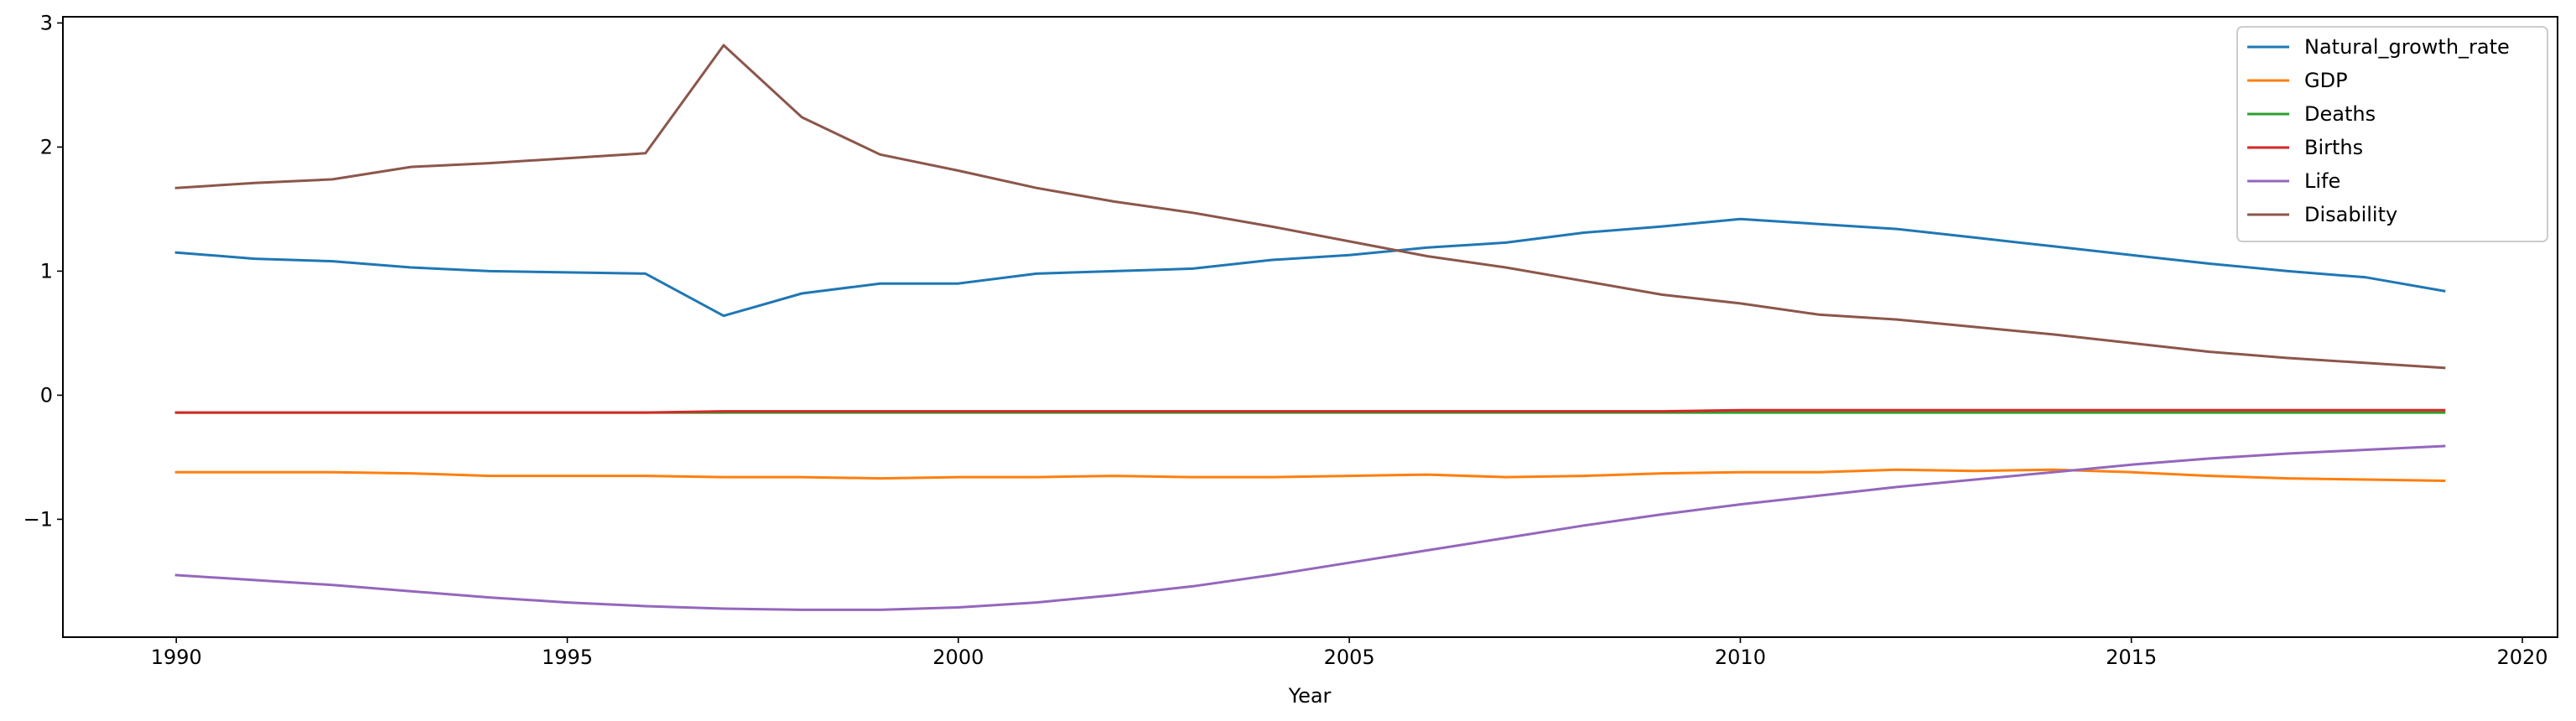  What do you see at coordinates (2340, 114) in the screenshot?
I see `legend-label: Deaths` at bounding box center [2340, 114].